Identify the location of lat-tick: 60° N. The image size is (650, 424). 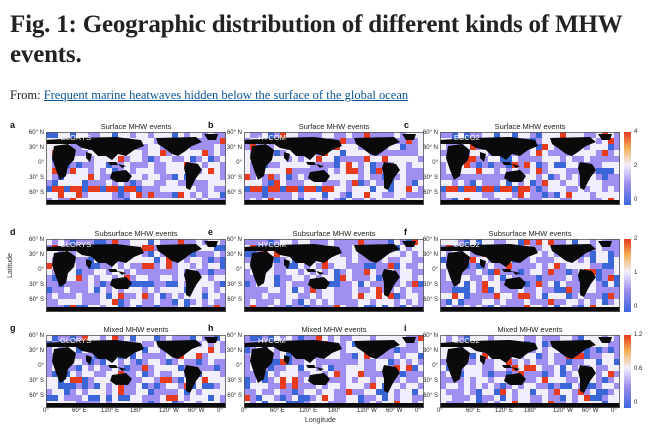
(430, 336).